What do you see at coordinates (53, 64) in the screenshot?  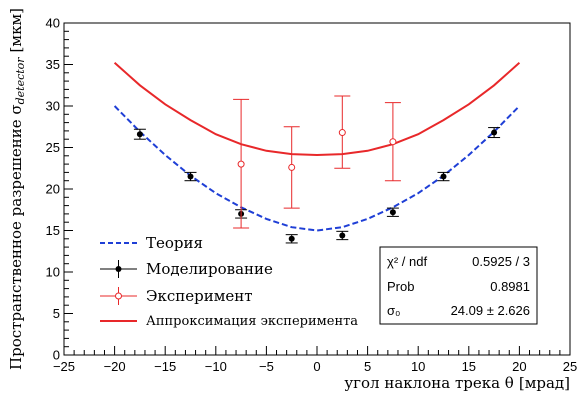 I see `y-tick-label: 35` at bounding box center [53, 64].